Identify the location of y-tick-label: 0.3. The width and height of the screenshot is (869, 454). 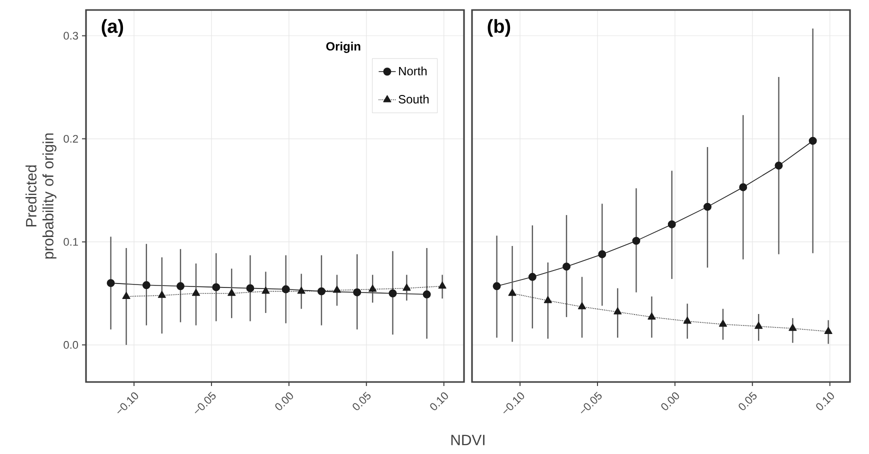
(71, 36).